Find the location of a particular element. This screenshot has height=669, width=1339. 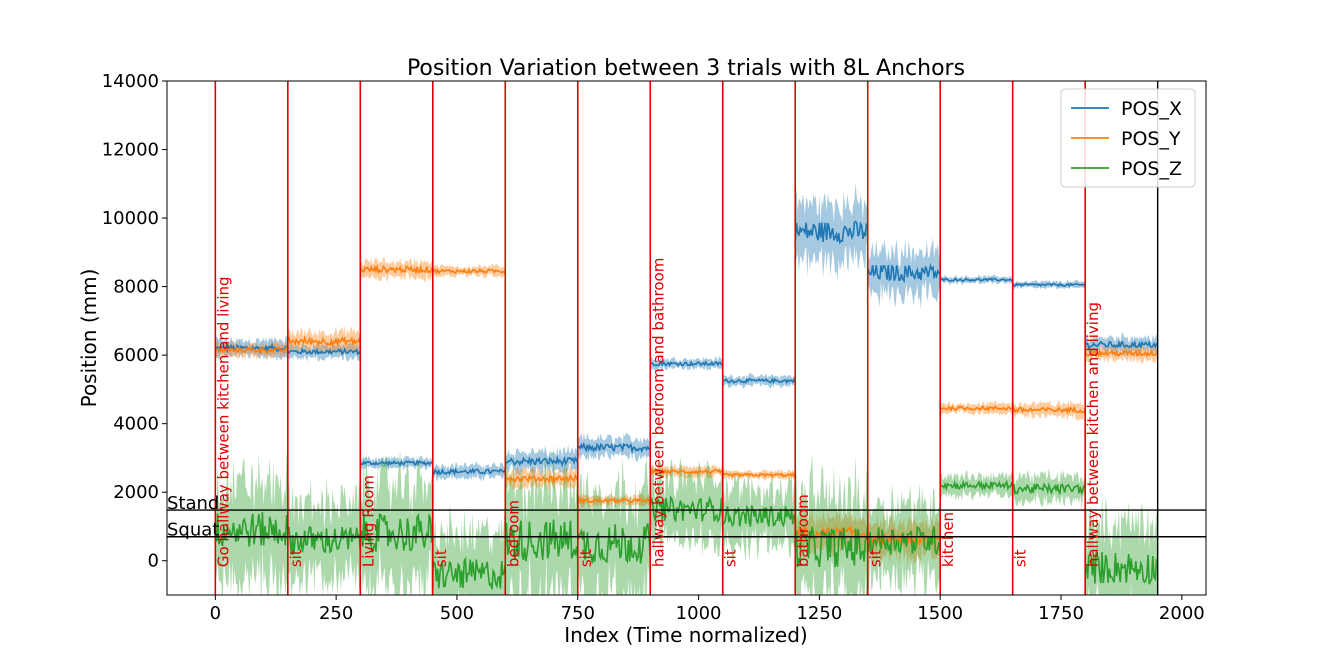

x-axis: 0 250 500 750 1000 1250 1500 1750 2000 is located at coordinates (707, 609).